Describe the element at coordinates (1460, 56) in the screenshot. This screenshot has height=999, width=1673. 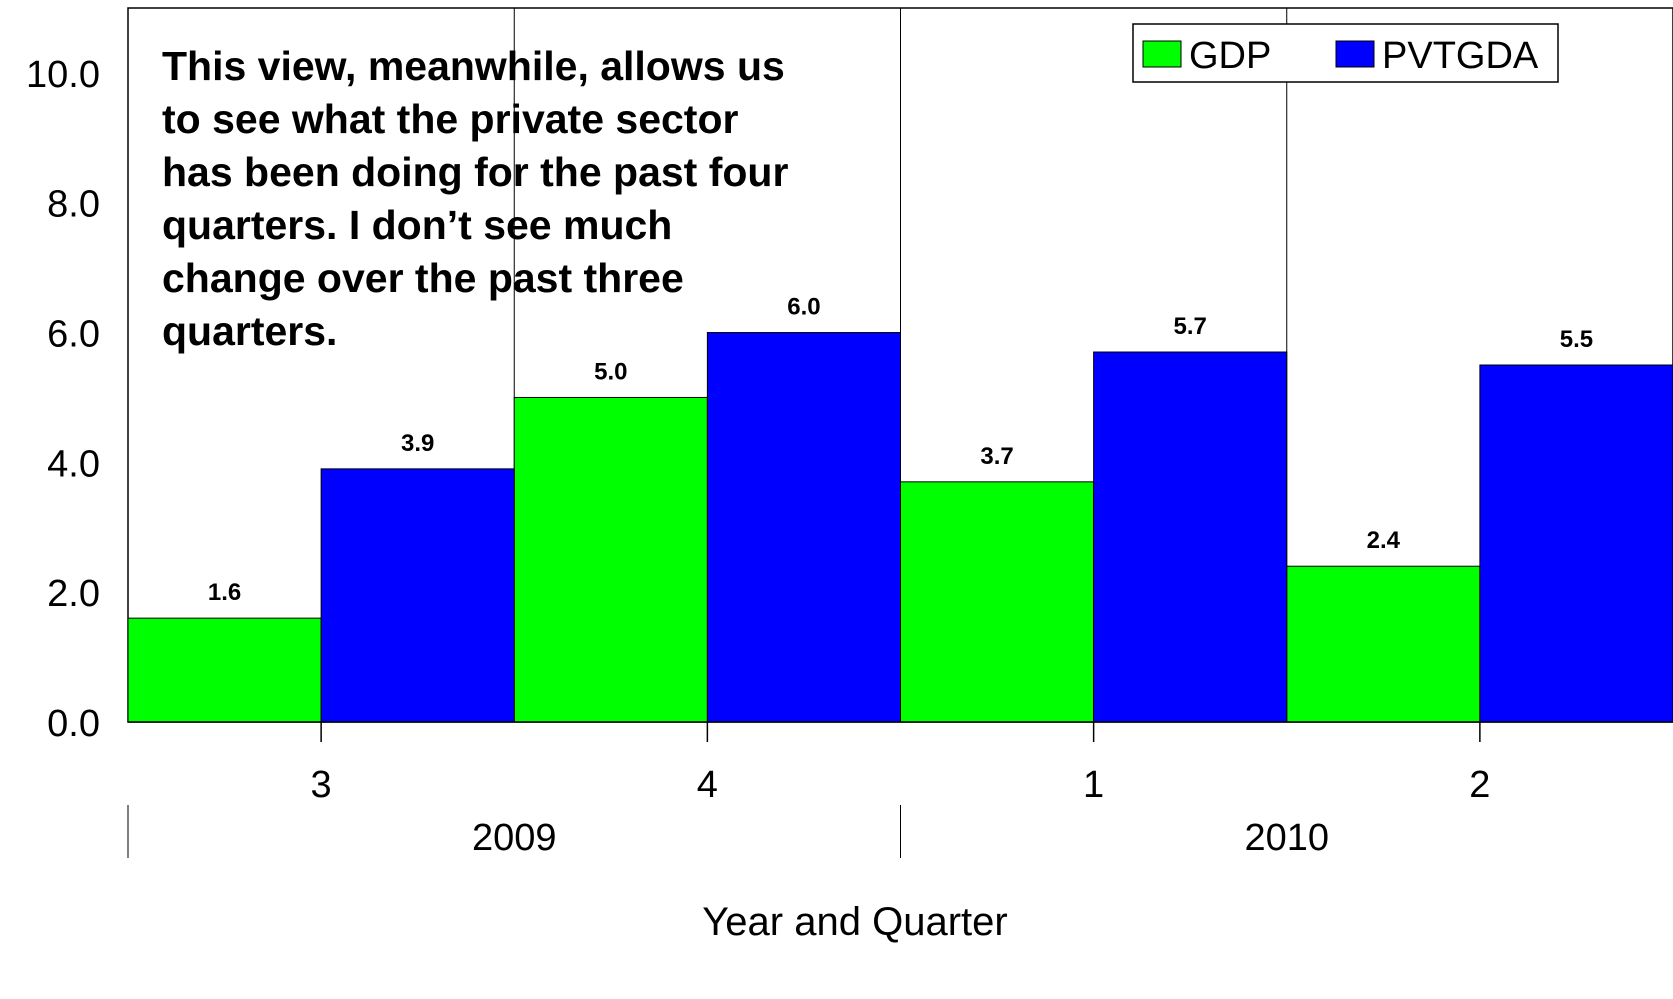
I see `legend-label: PVTGDA` at that location.